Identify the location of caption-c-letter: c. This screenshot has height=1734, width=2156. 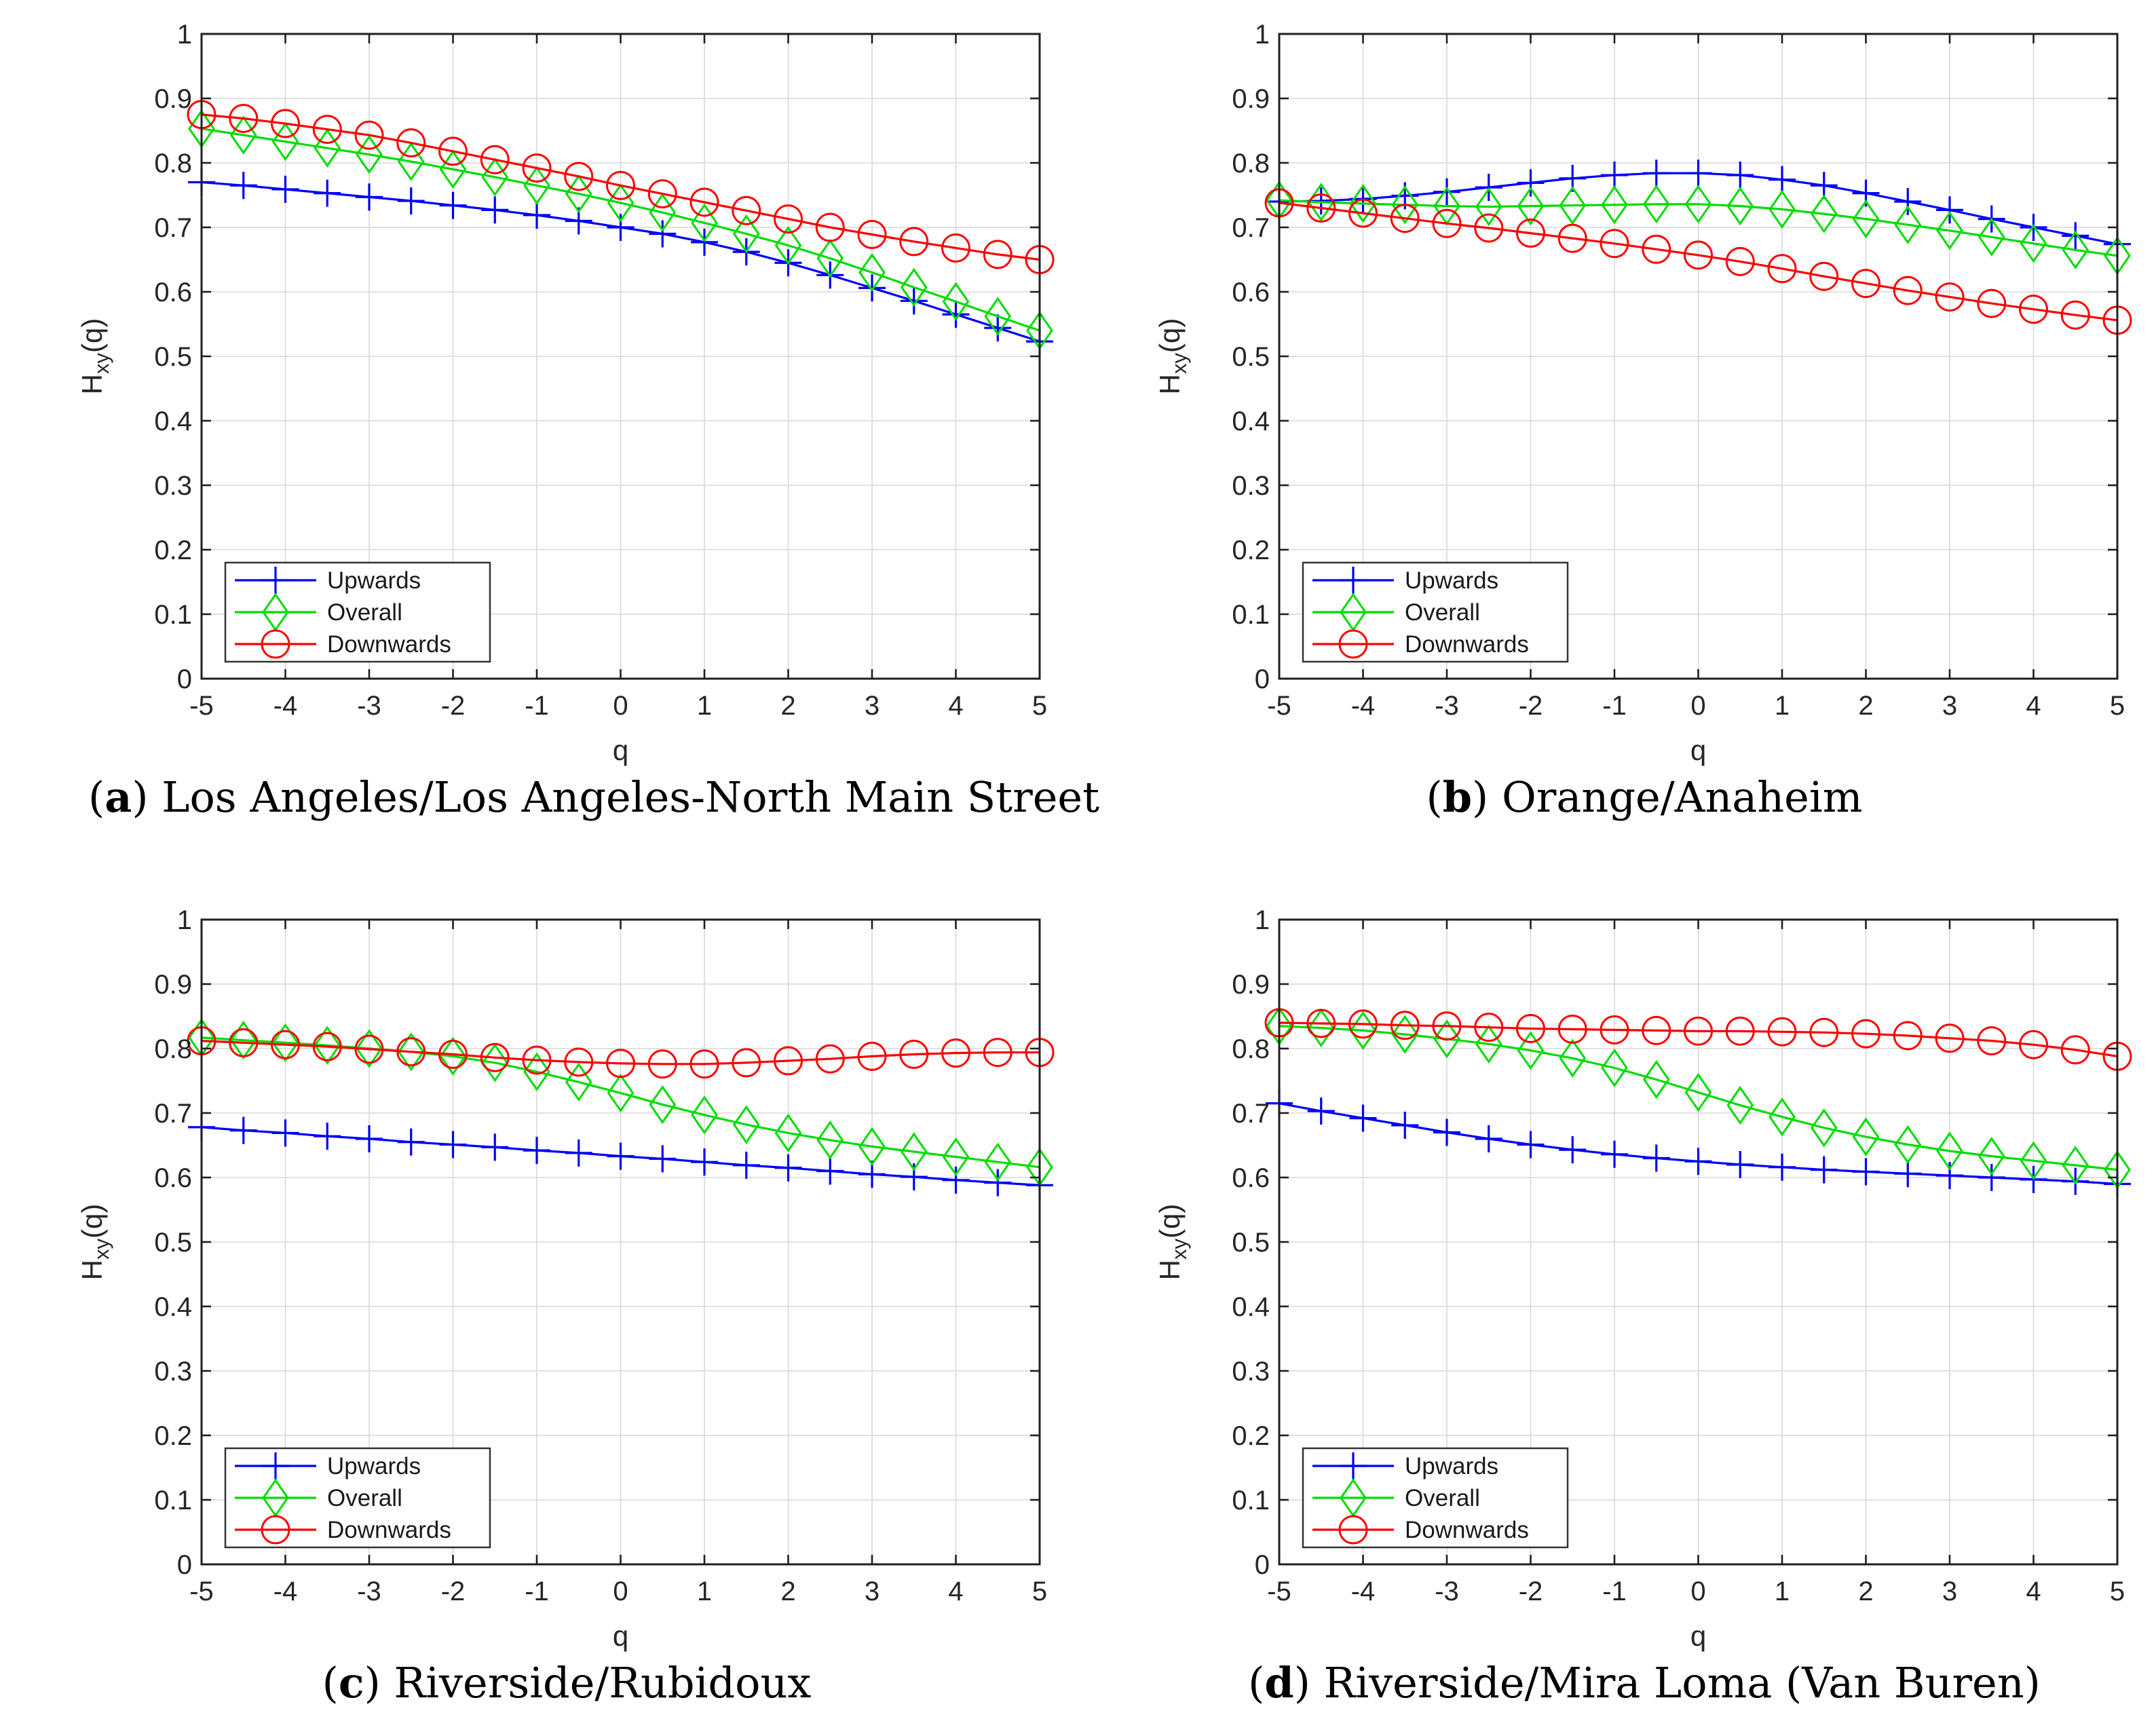
(351, 1683).